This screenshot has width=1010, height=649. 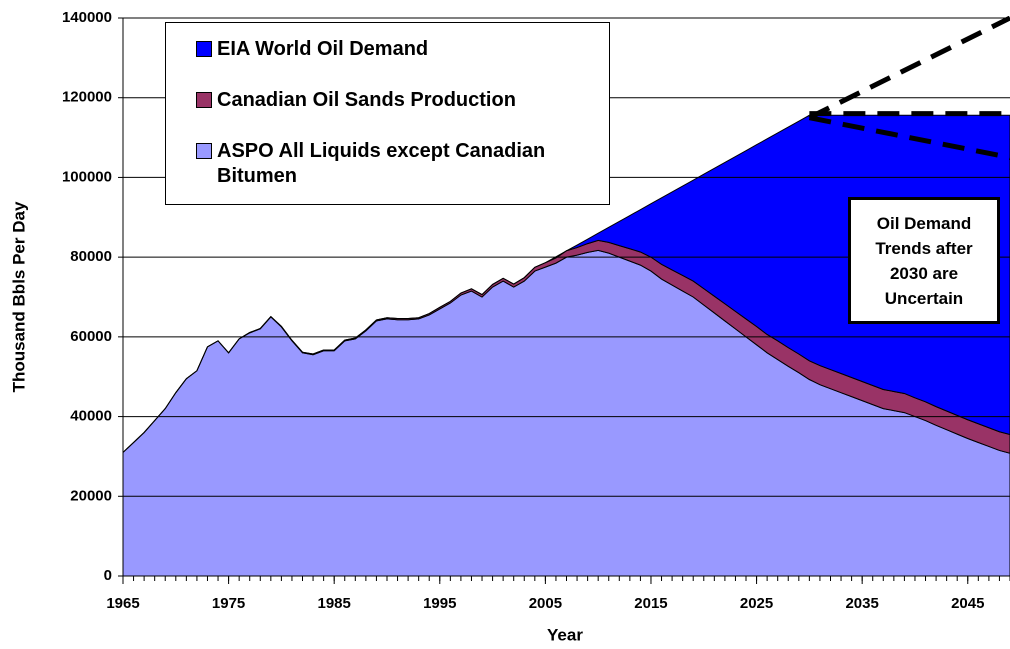 What do you see at coordinates (650, 603) in the screenshot?
I see `x-tick-label: 2015` at bounding box center [650, 603].